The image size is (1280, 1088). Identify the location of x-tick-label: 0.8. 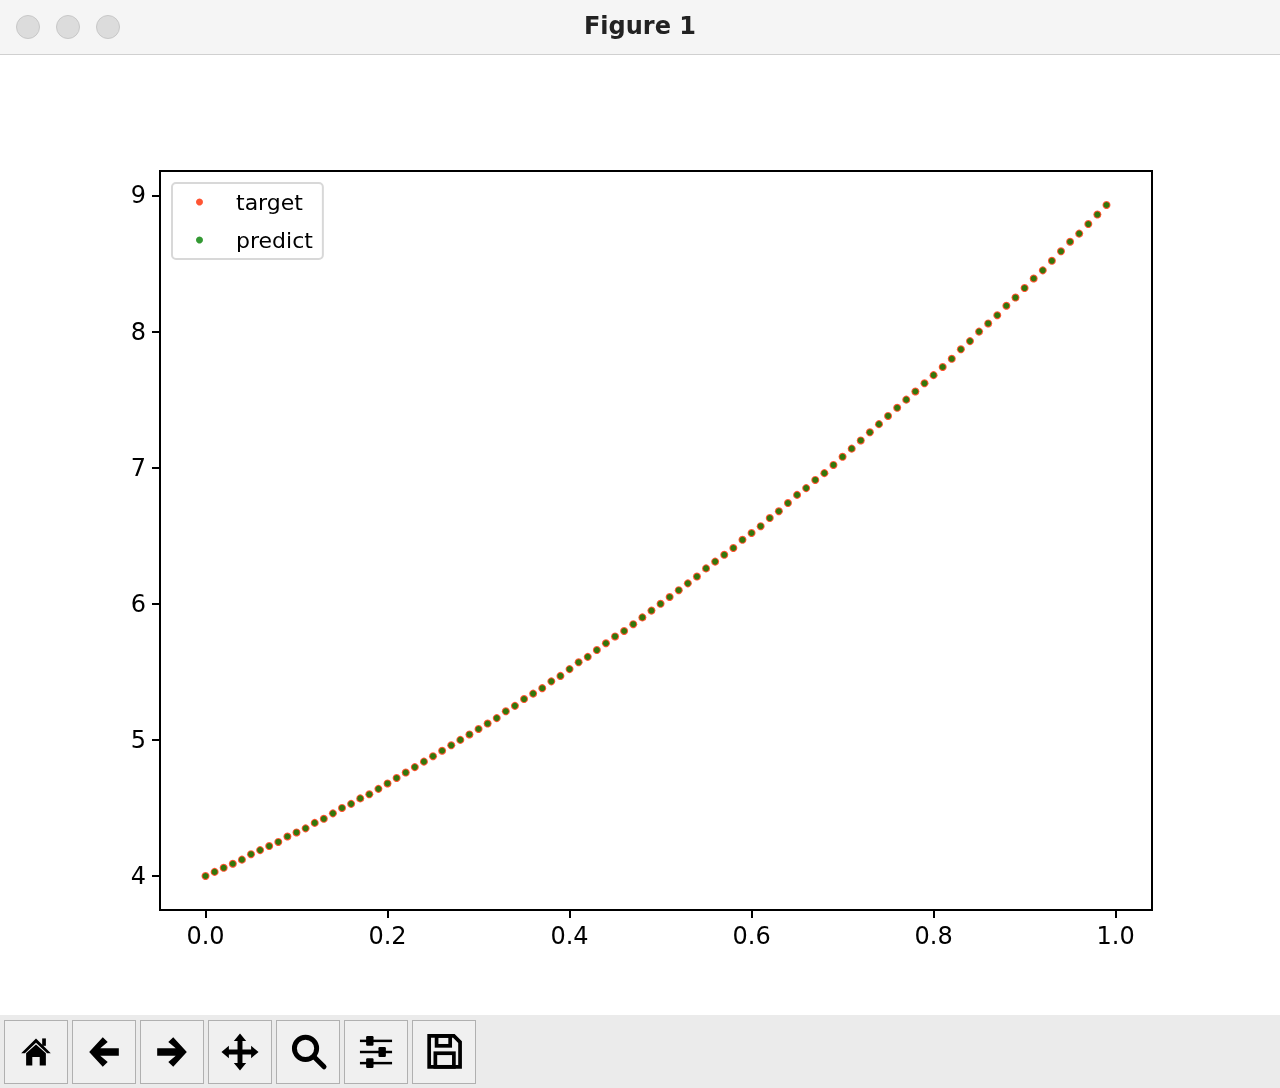
(933, 936).